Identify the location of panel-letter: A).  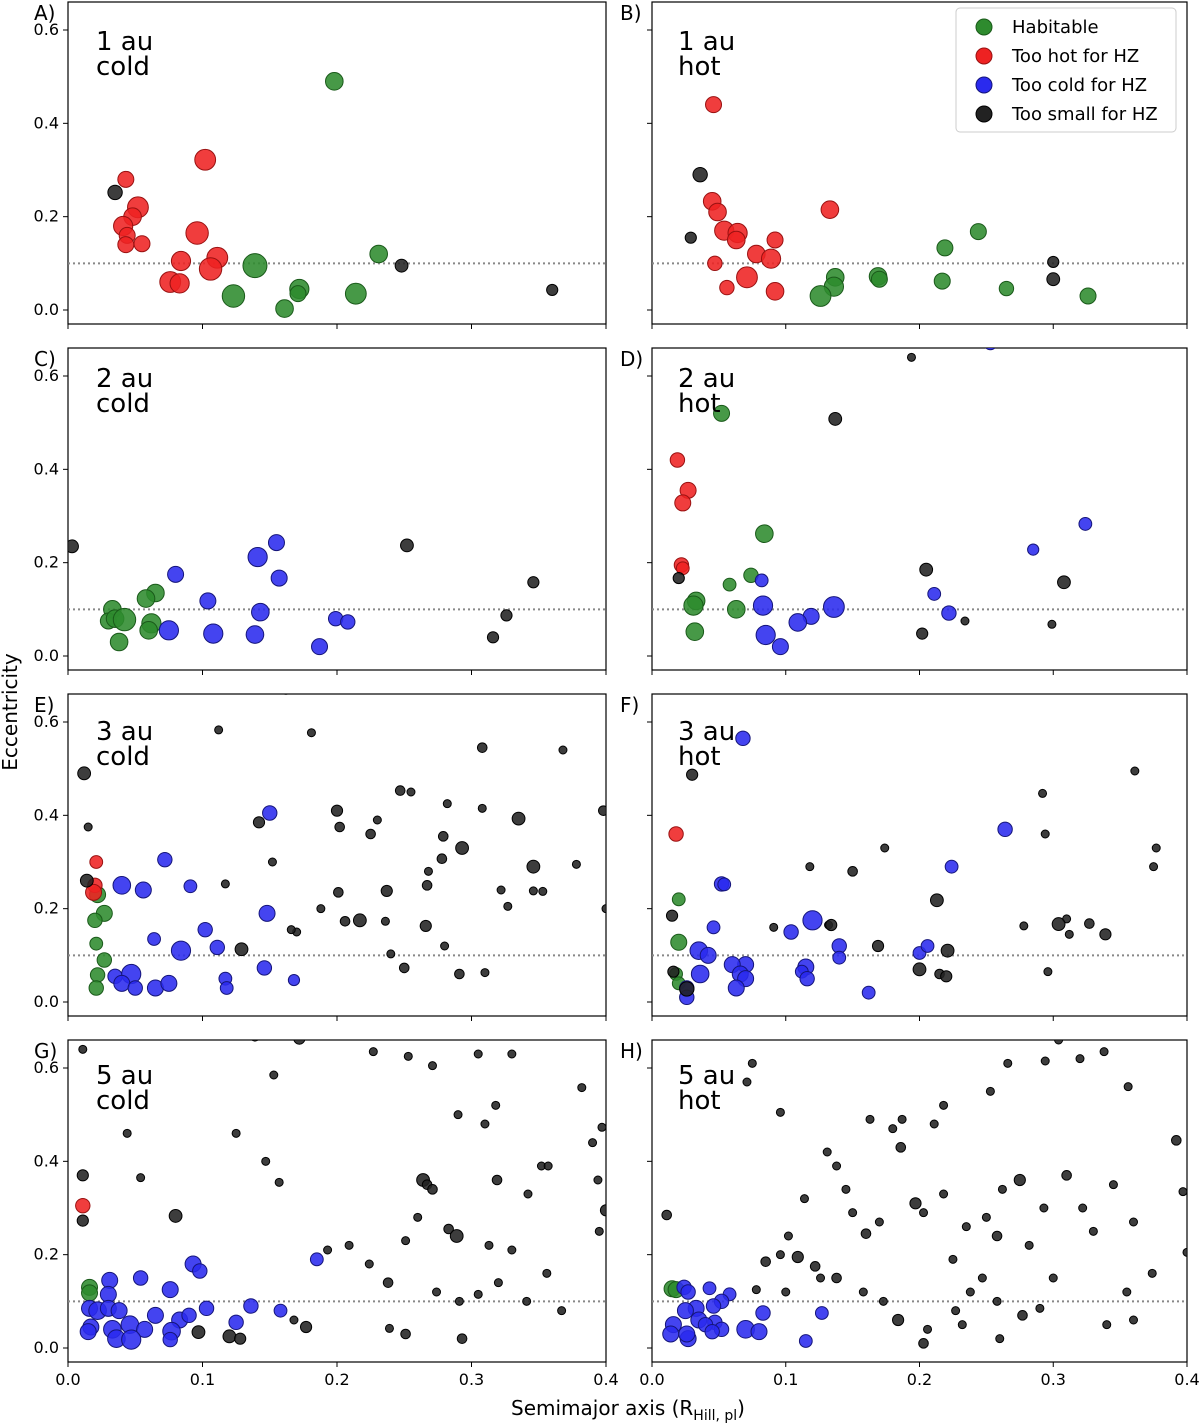
(44, 13).